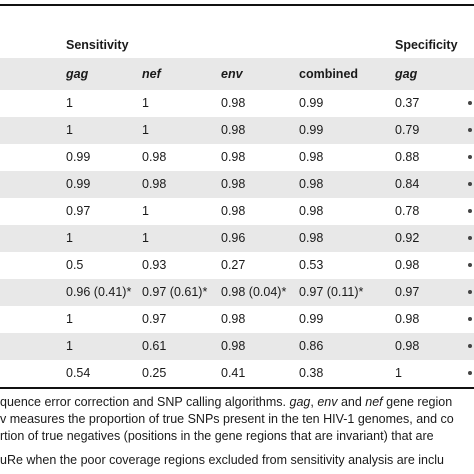  What do you see at coordinates (237, 388) in the screenshot?
I see `table-bottom-rule` at bounding box center [237, 388].